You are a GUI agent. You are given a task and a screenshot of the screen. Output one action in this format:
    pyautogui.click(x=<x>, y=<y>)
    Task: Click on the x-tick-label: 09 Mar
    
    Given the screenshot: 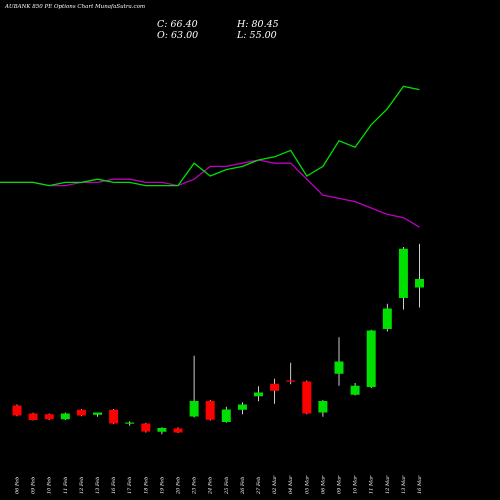 What is the action you would take?
    pyautogui.click(x=340, y=484)
    